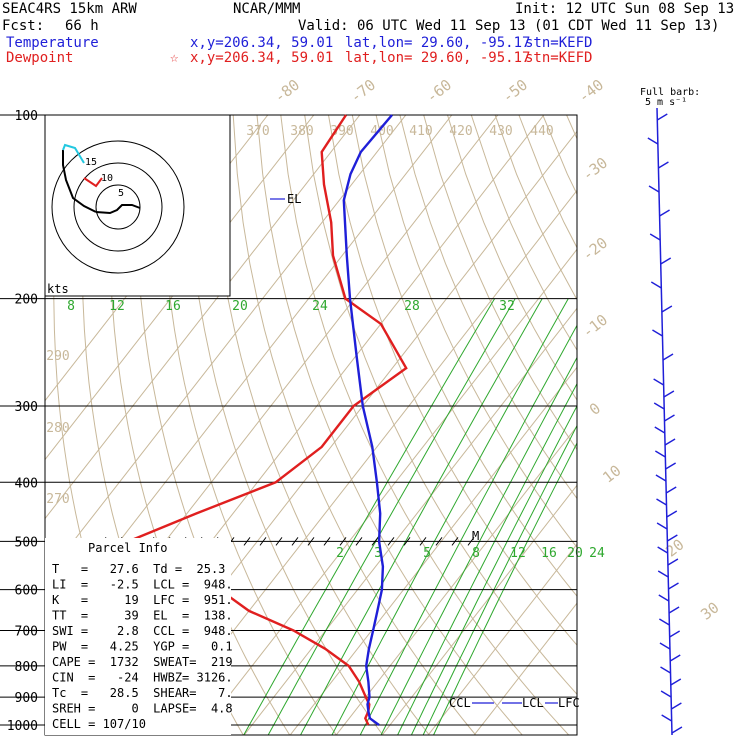  I want to click on hodograph-frame, so click(137, 205).